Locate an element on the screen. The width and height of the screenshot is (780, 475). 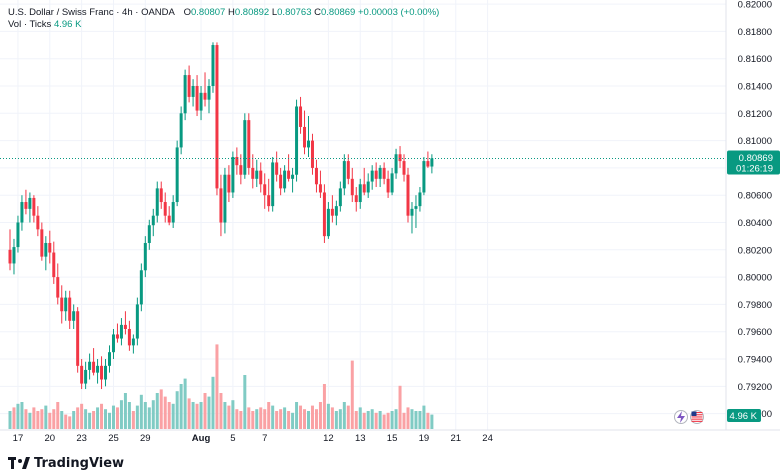
low-value: 0.80763 is located at coordinates (294, 12).